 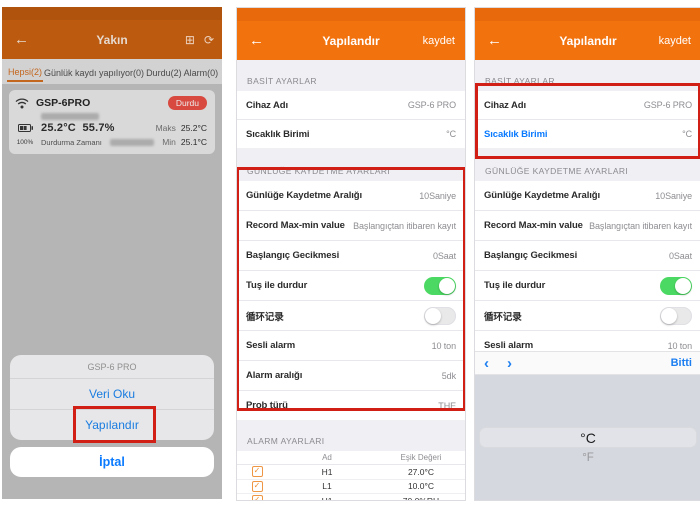 I want to click on action-sheet-title: GSP-6 PRO, so click(x=112, y=367).